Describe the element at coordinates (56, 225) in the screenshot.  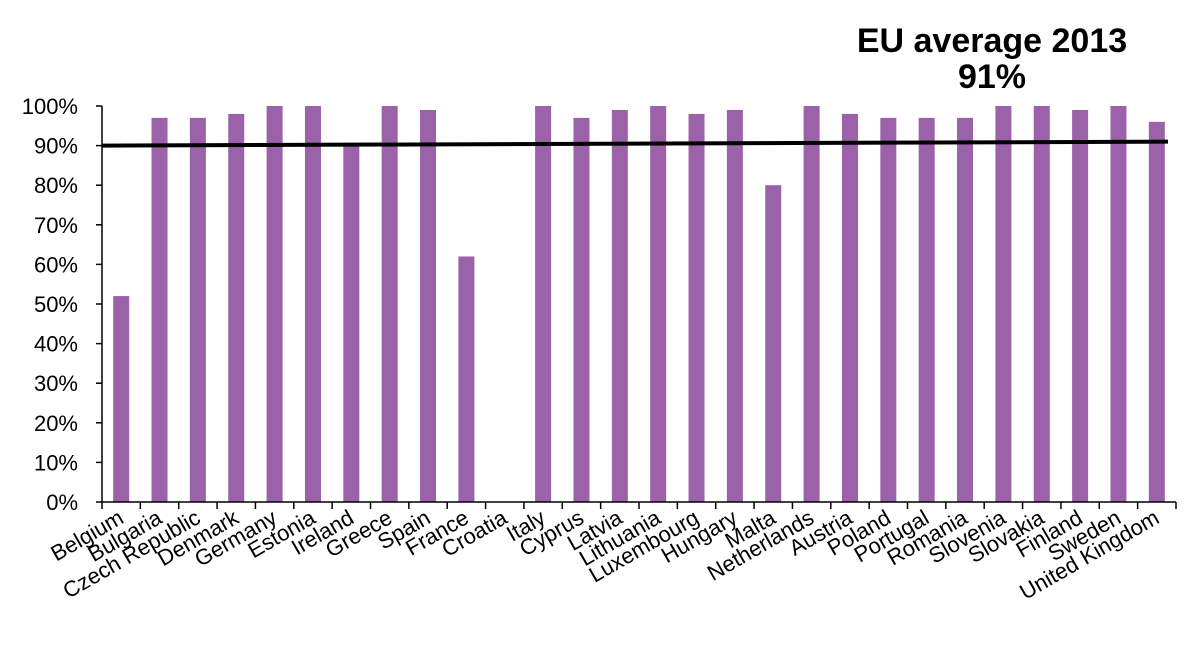
I see `y-tick-label: 70%` at that location.